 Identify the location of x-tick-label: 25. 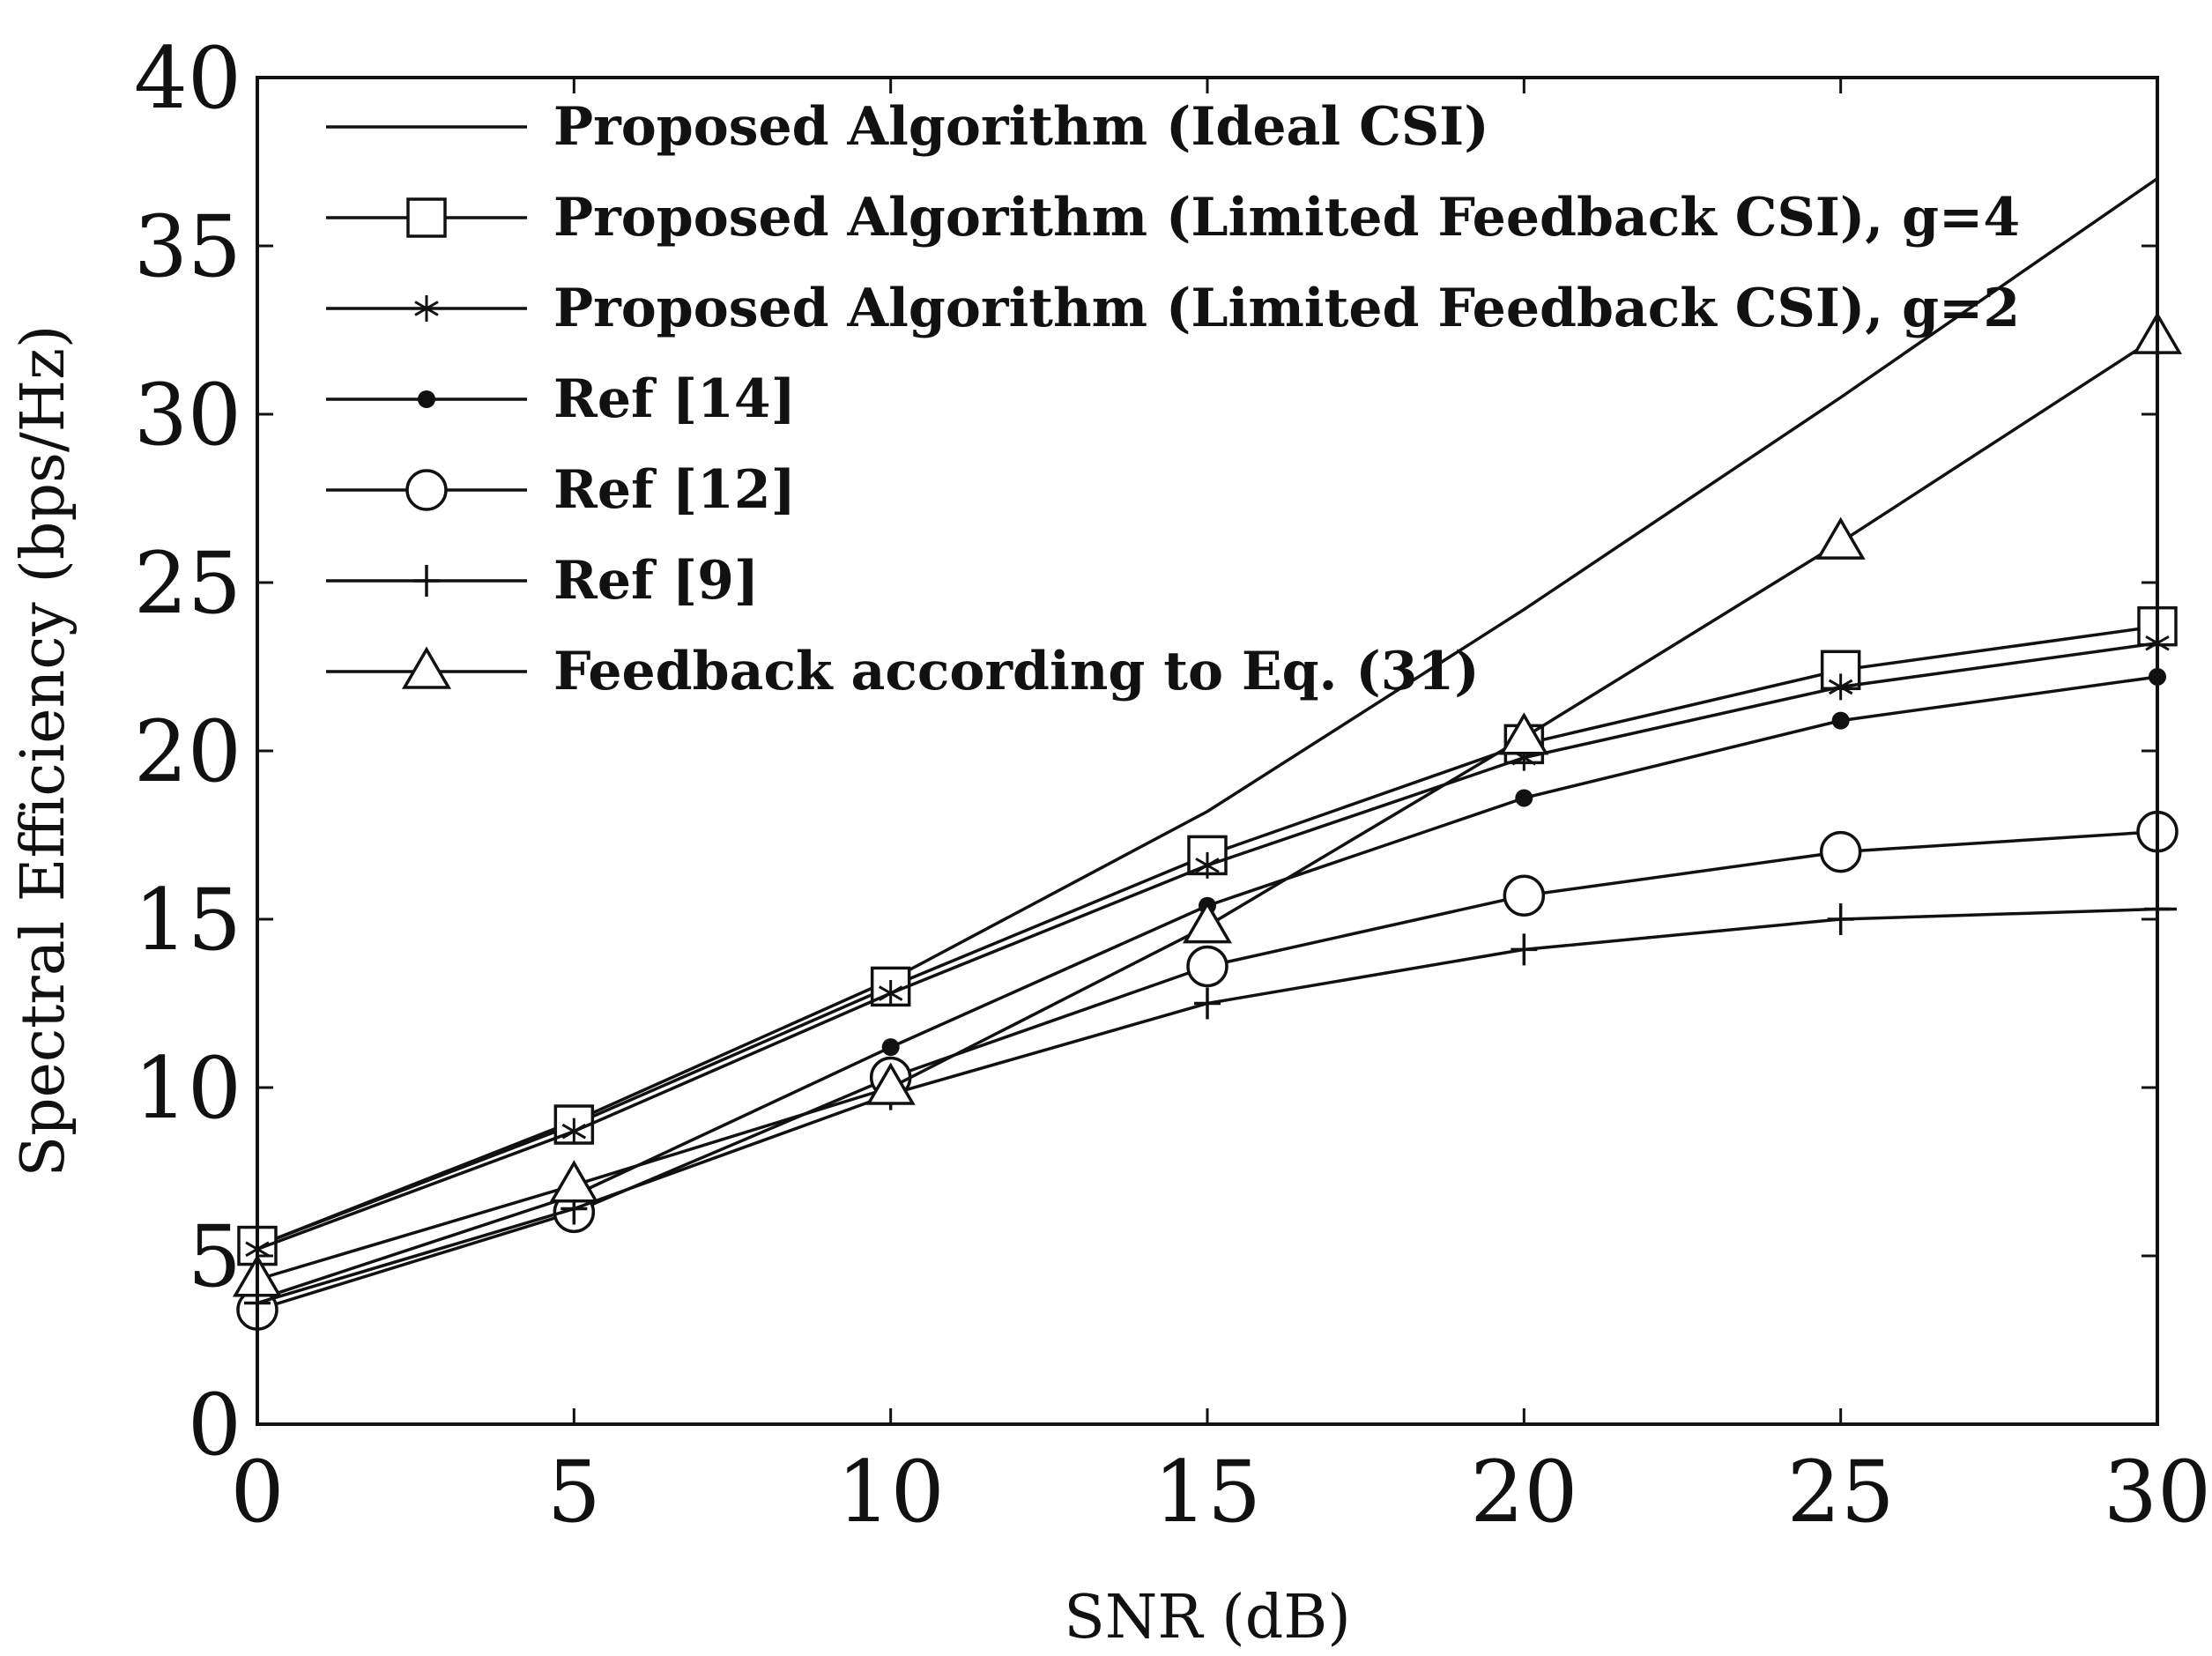
(1841, 1492).